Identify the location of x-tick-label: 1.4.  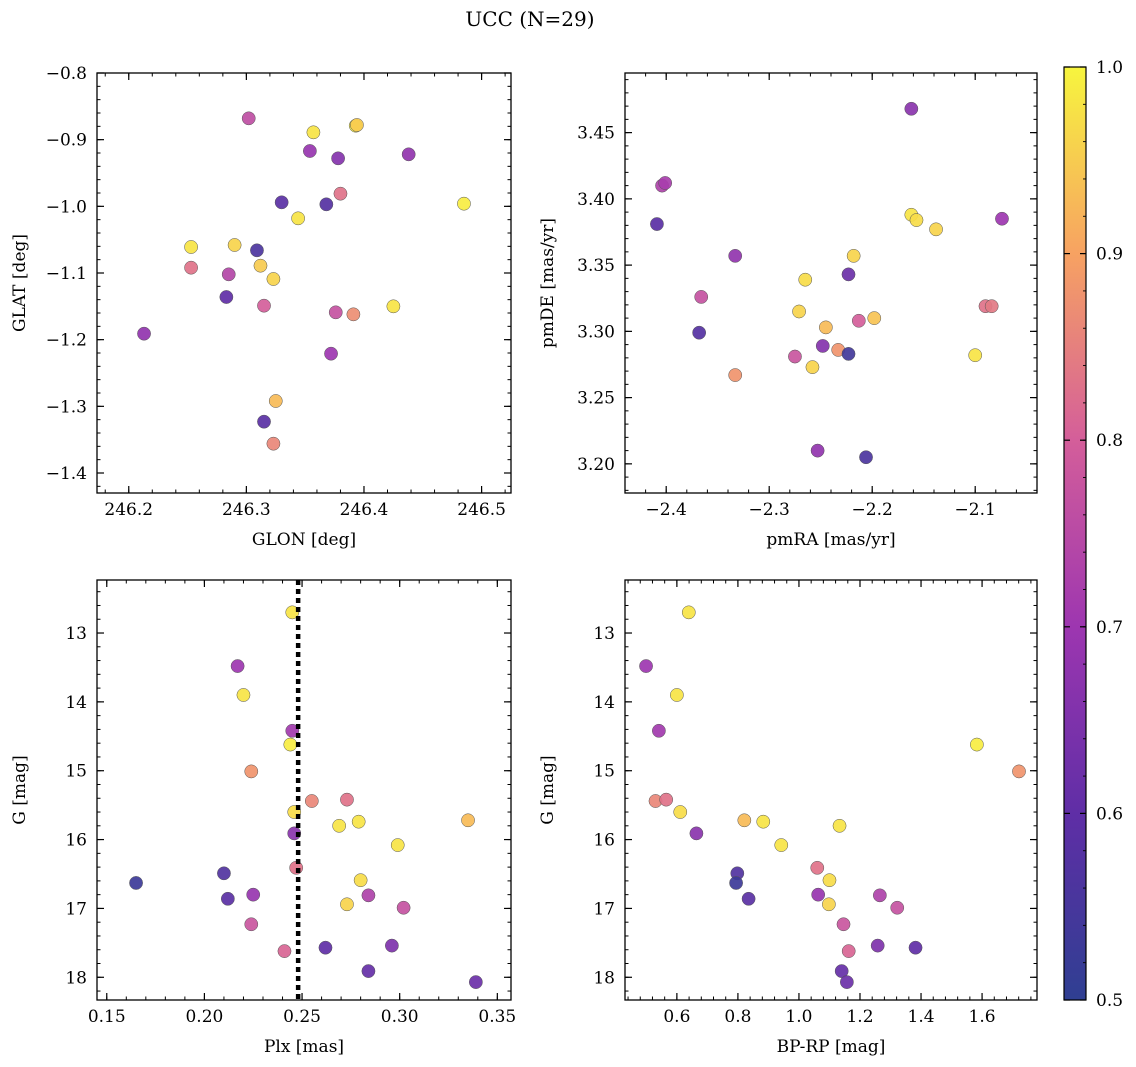
(921, 1017).